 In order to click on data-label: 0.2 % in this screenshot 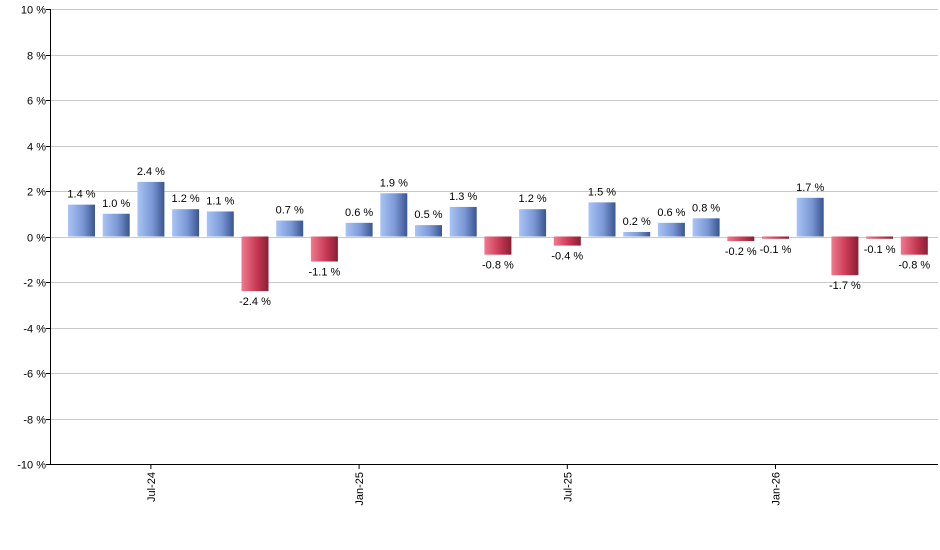, I will do `click(637, 222)`.